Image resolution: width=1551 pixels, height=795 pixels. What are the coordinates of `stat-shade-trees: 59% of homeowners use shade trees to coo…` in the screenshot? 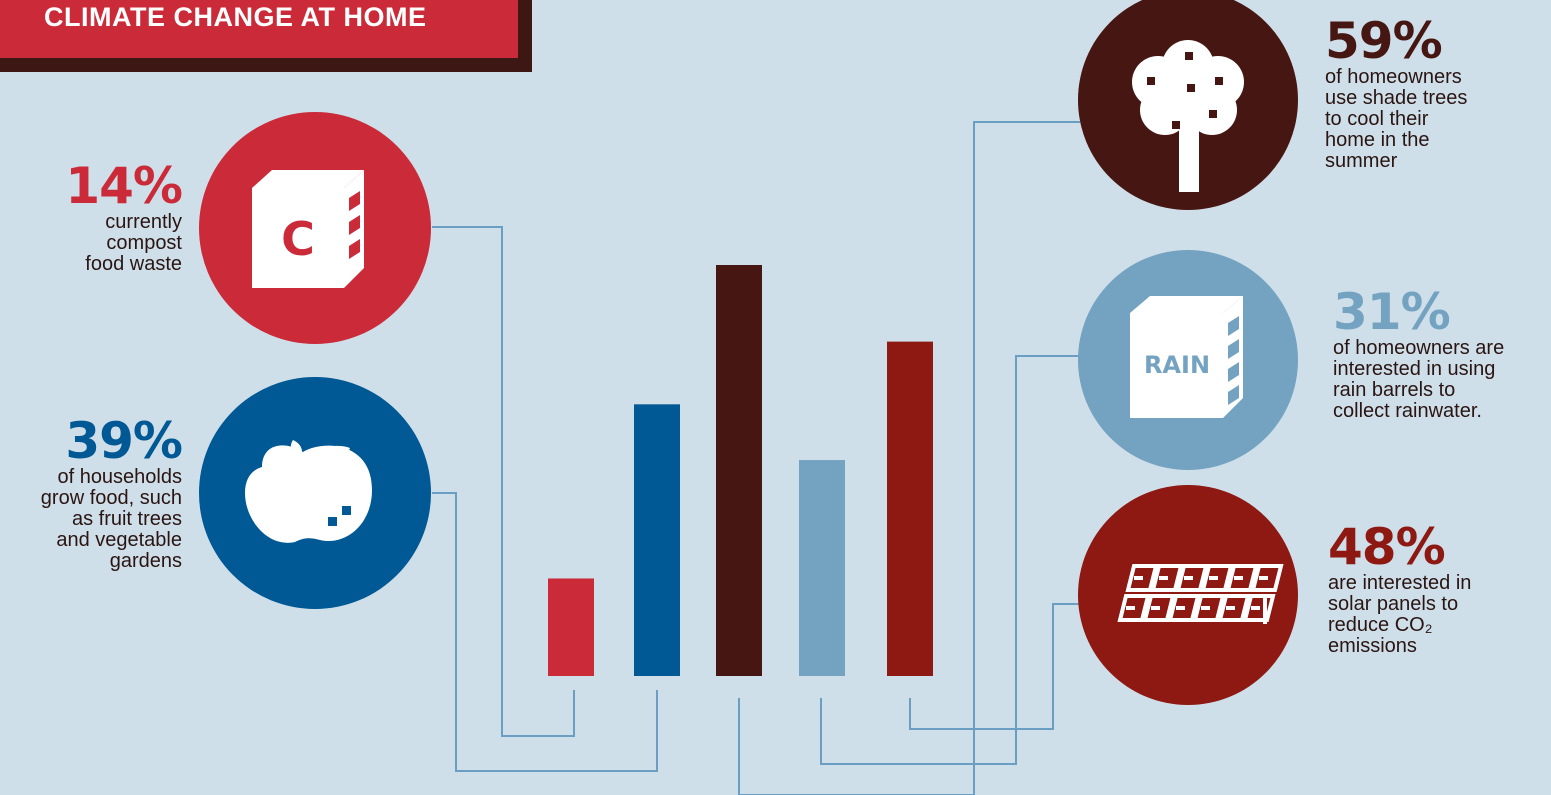 It's located at (1430, 93).